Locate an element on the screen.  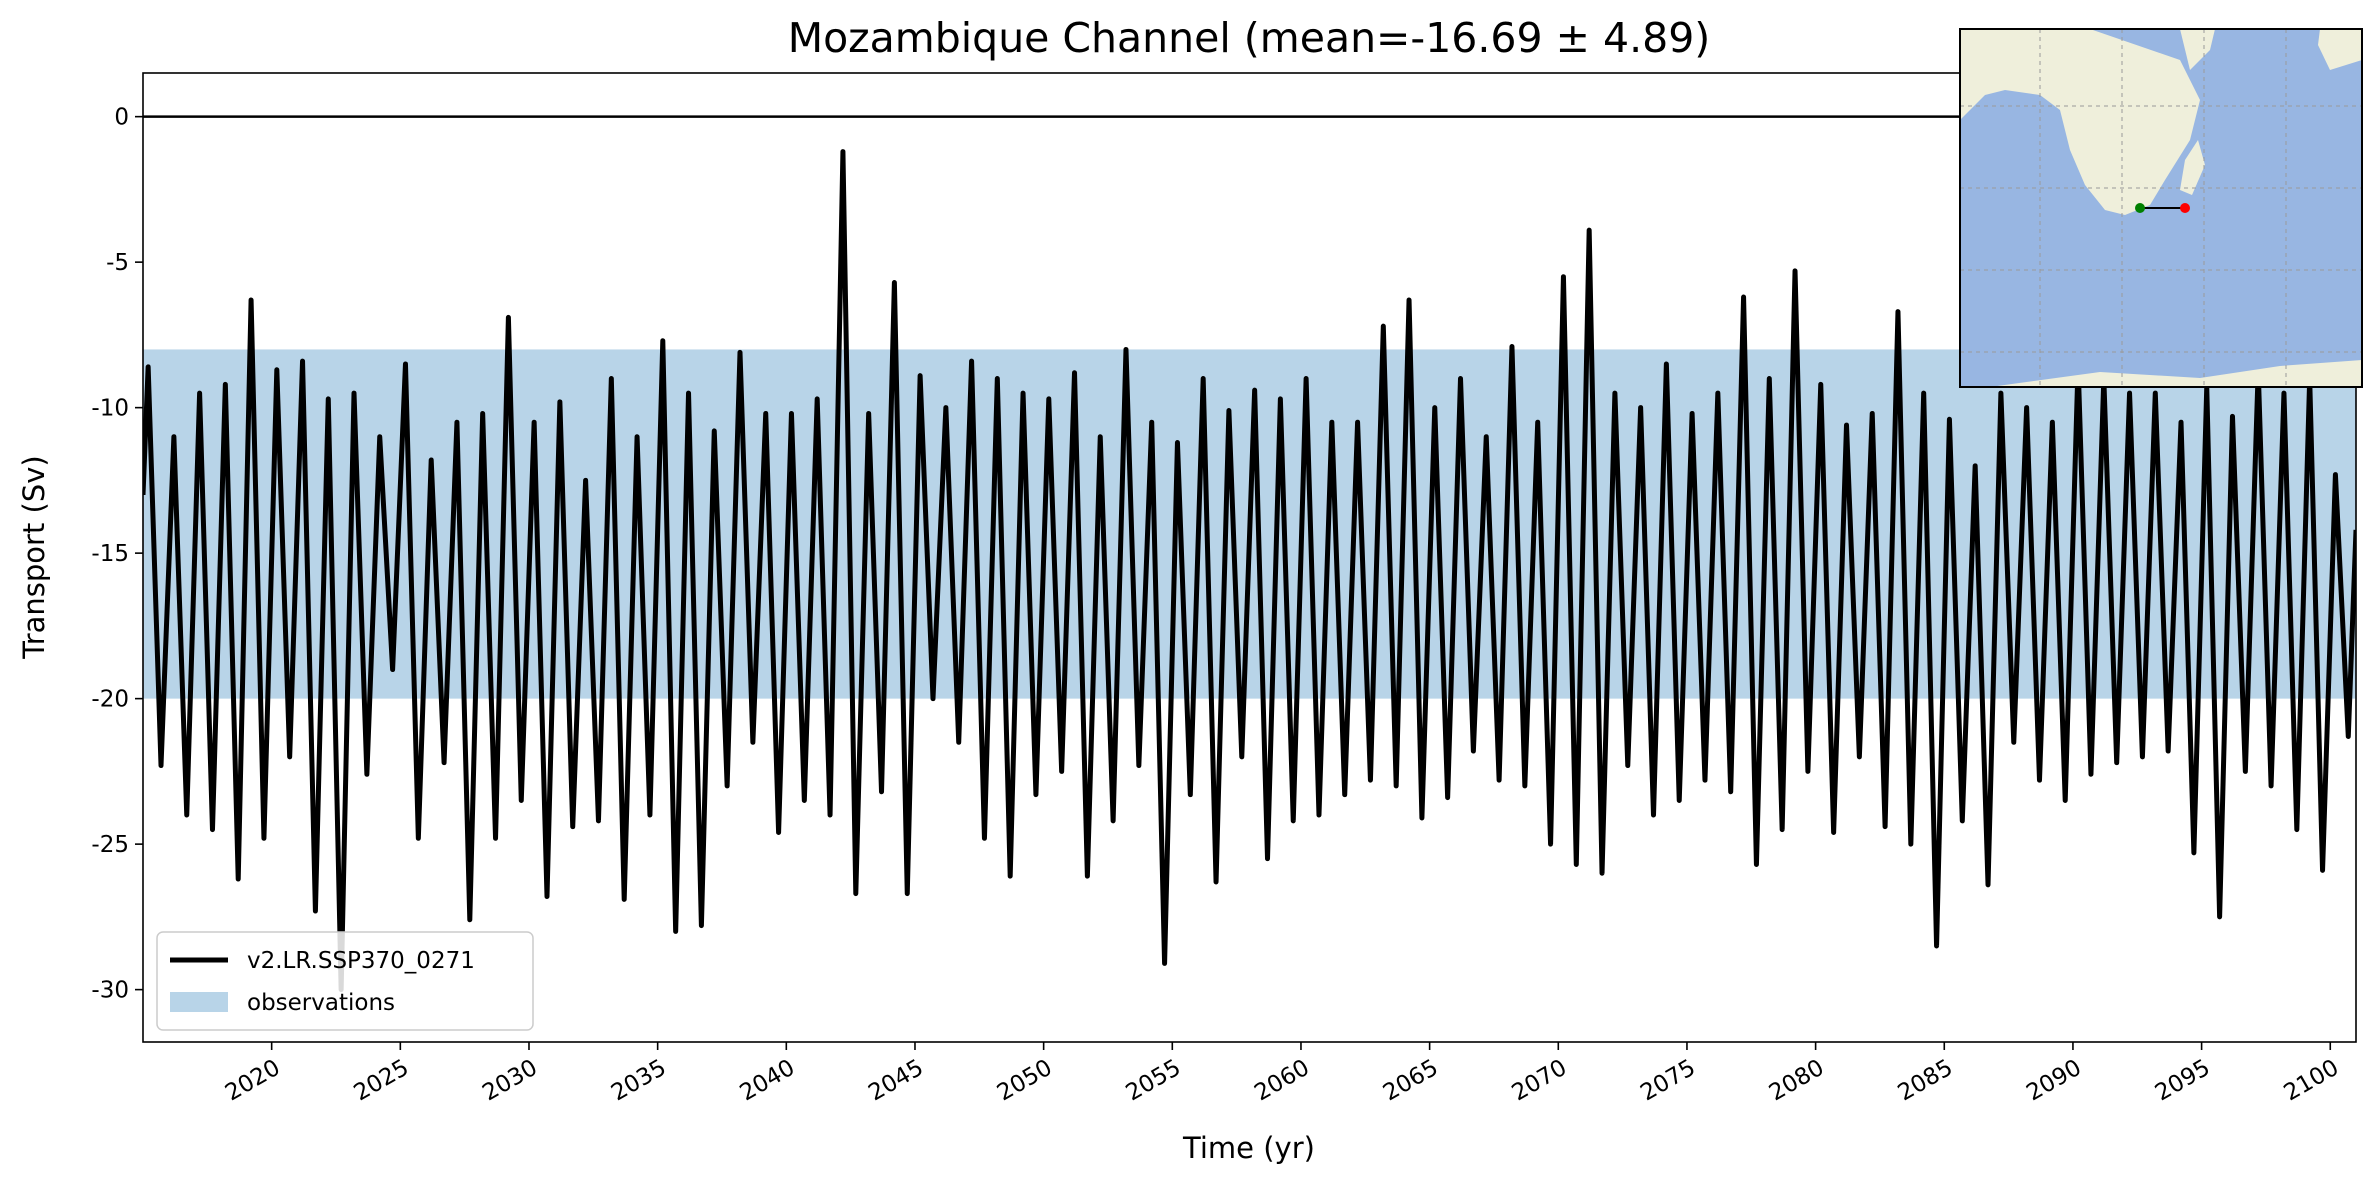
legend-box is located at coordinates (345, 981).